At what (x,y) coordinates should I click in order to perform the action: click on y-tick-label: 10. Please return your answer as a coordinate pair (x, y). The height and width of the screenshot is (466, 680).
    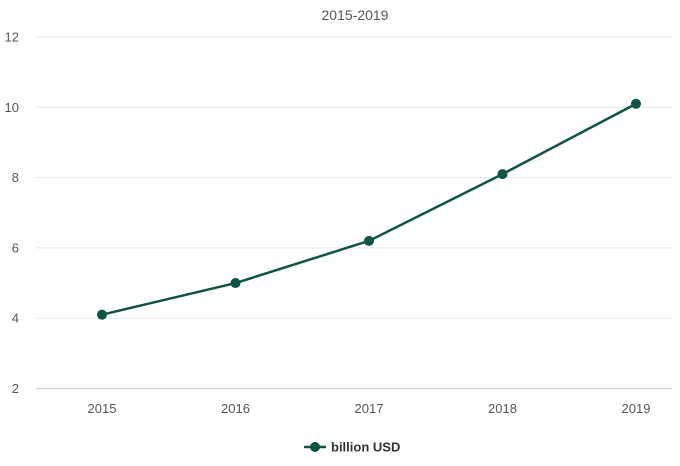
    Looking at the image, I should click on (12, 107).